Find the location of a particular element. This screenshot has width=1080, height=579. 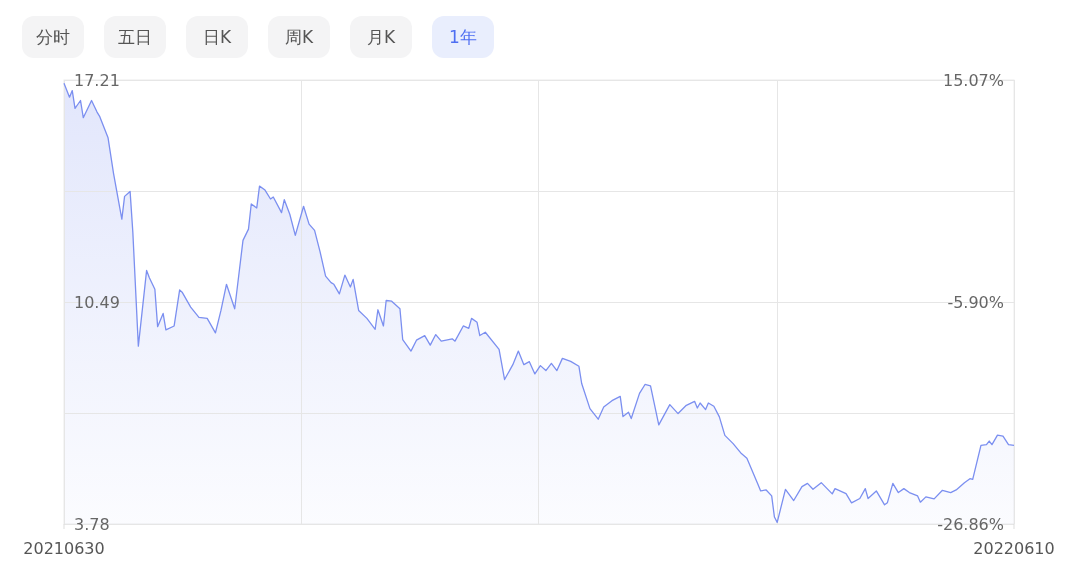

x-tick-label: 20220610 is located at coordinates (1014, 548).